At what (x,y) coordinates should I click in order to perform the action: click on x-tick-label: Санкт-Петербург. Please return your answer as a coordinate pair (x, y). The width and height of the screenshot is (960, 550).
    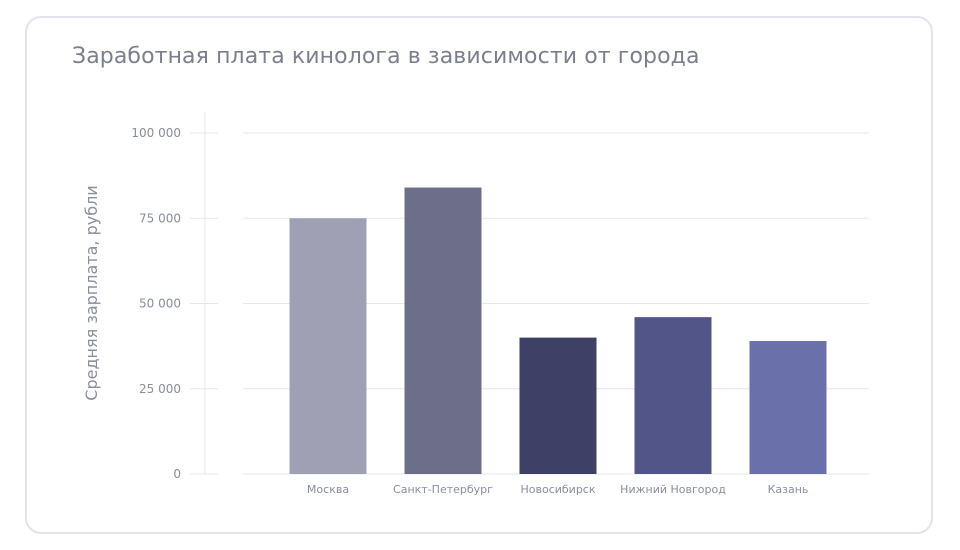
    Looking at the image, I should click on (443, 489).